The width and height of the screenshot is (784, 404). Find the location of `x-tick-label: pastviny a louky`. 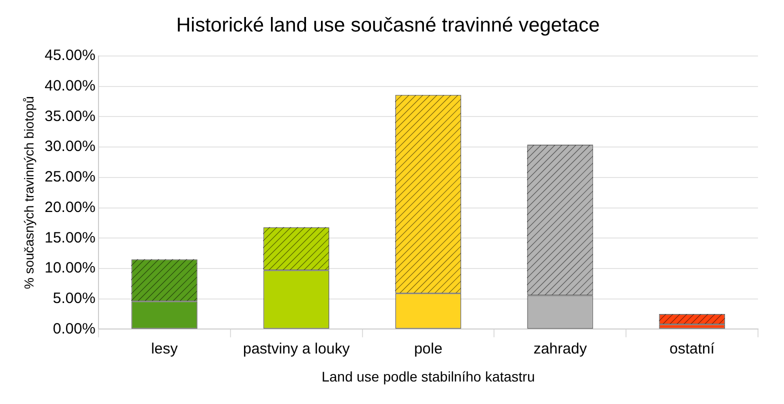

x-tick-label: pastviny a louky is located at coordinates (296, 349).